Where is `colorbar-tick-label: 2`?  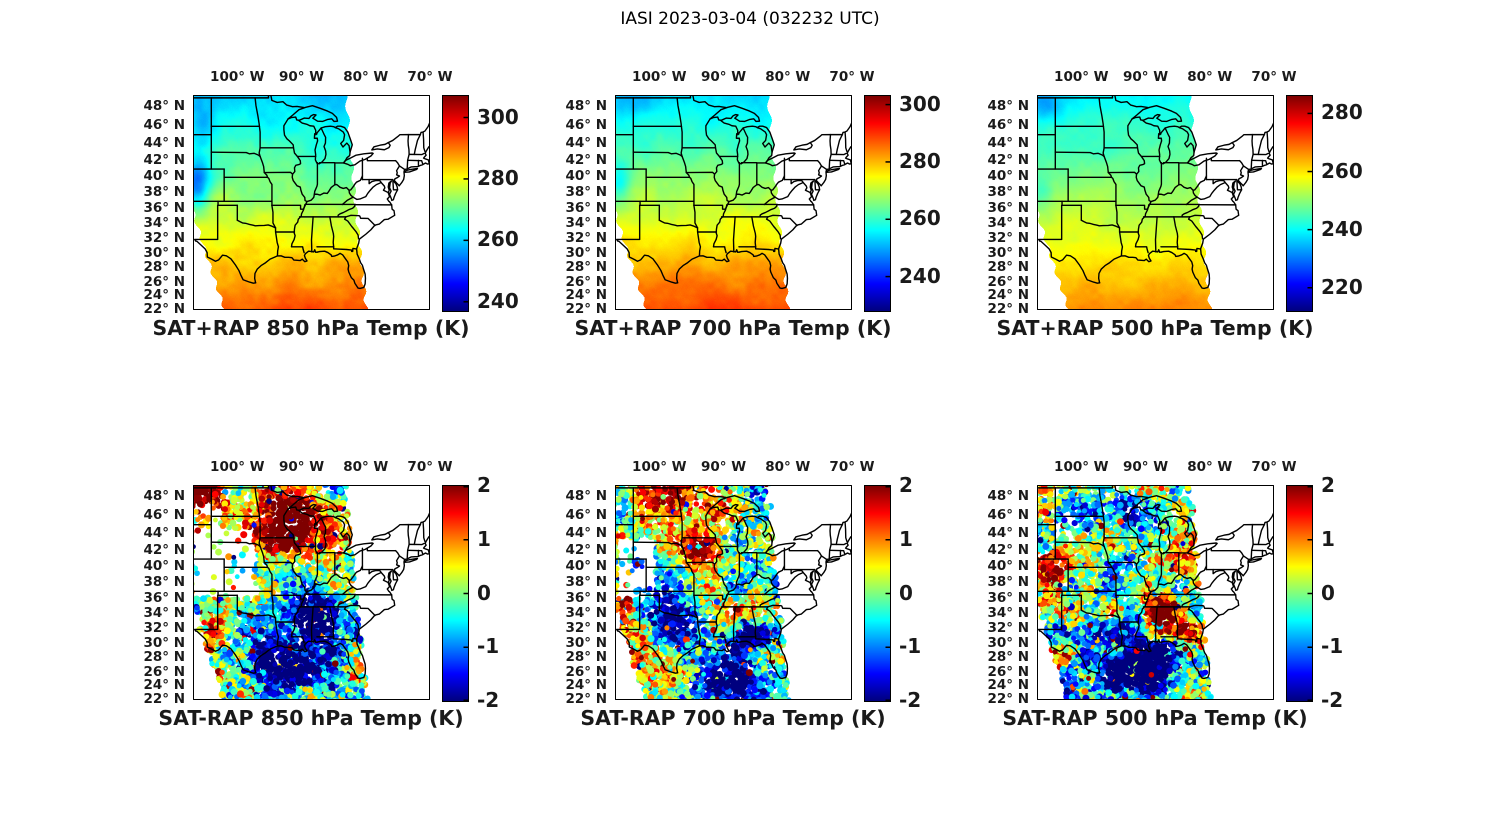 colorbar-tick-label: 2 is located at coordinates (484, 485).